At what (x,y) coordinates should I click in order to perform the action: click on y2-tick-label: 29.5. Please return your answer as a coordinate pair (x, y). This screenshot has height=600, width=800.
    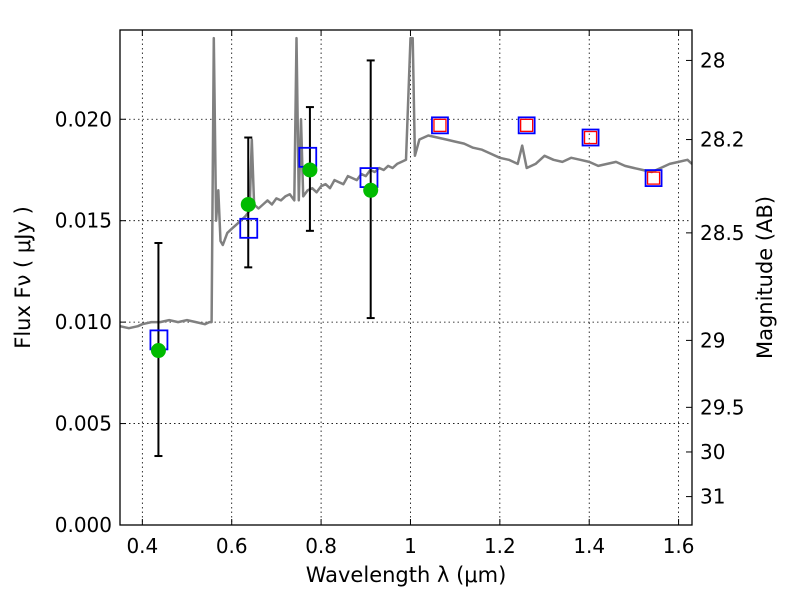
    Looking at the image, I should click on (722, 407).